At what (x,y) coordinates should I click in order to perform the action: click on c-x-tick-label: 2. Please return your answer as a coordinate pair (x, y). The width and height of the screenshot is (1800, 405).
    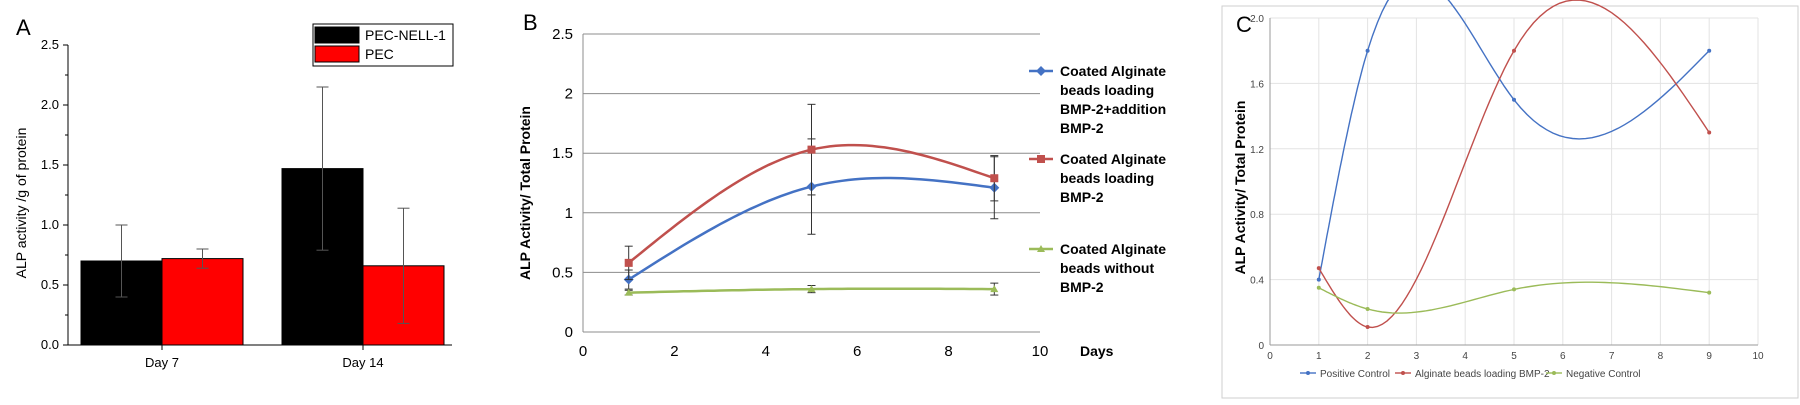
    Looking at the image, I should click on (1368, 356).